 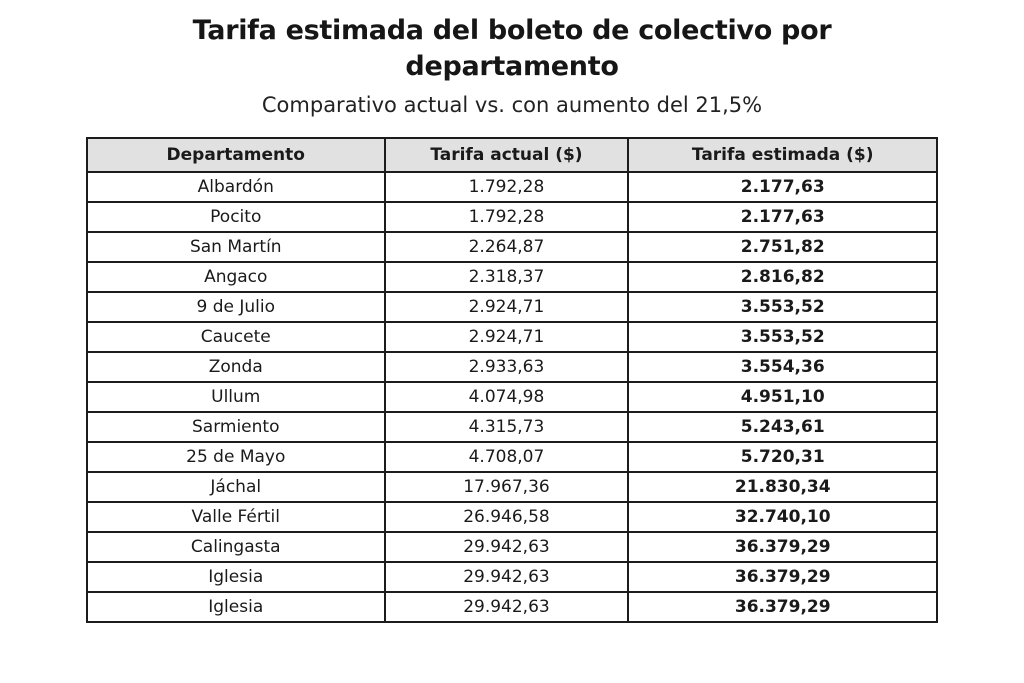 I want to click on cell-departamento: Ullum, so click(x=236, y=397).